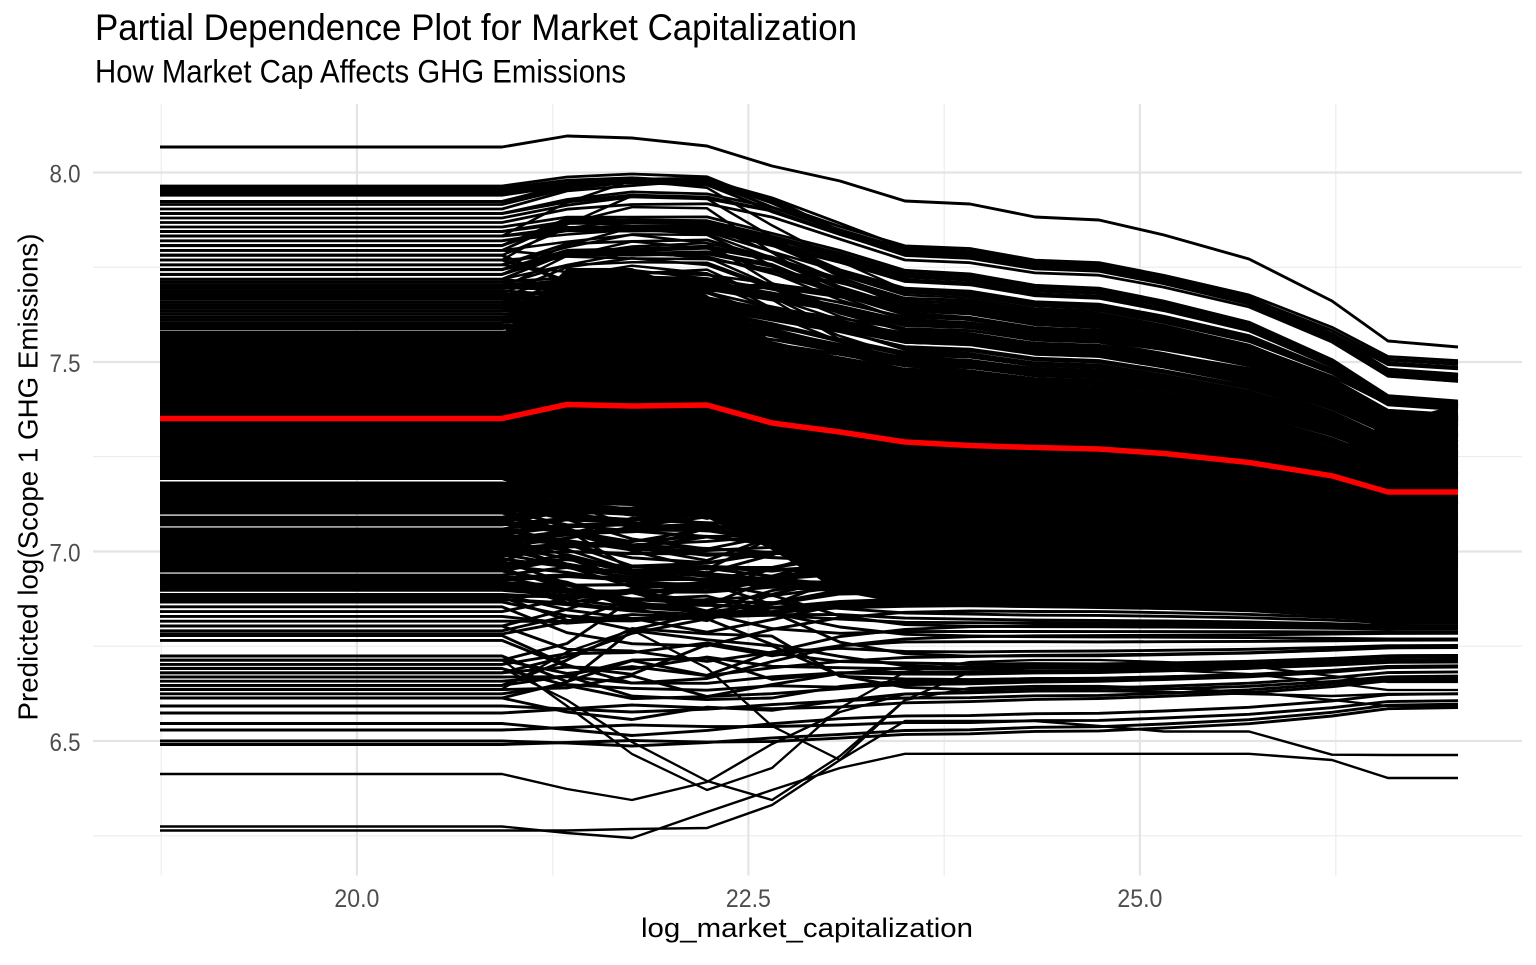 The image size is (1536, 965). What do you see at coordinates (748, 899) in the screenshot?
I see `svg-text: 22.5` at bounding box center [748, 899].